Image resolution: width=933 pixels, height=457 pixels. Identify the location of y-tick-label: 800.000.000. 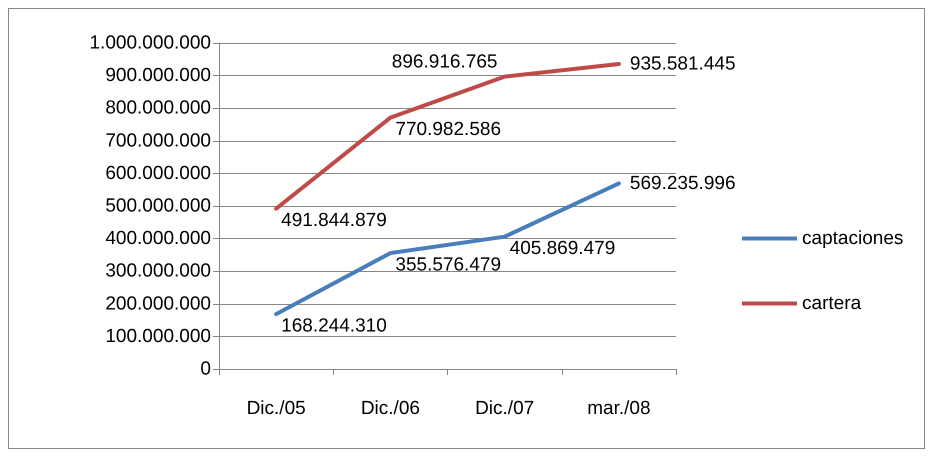
(158, 108).